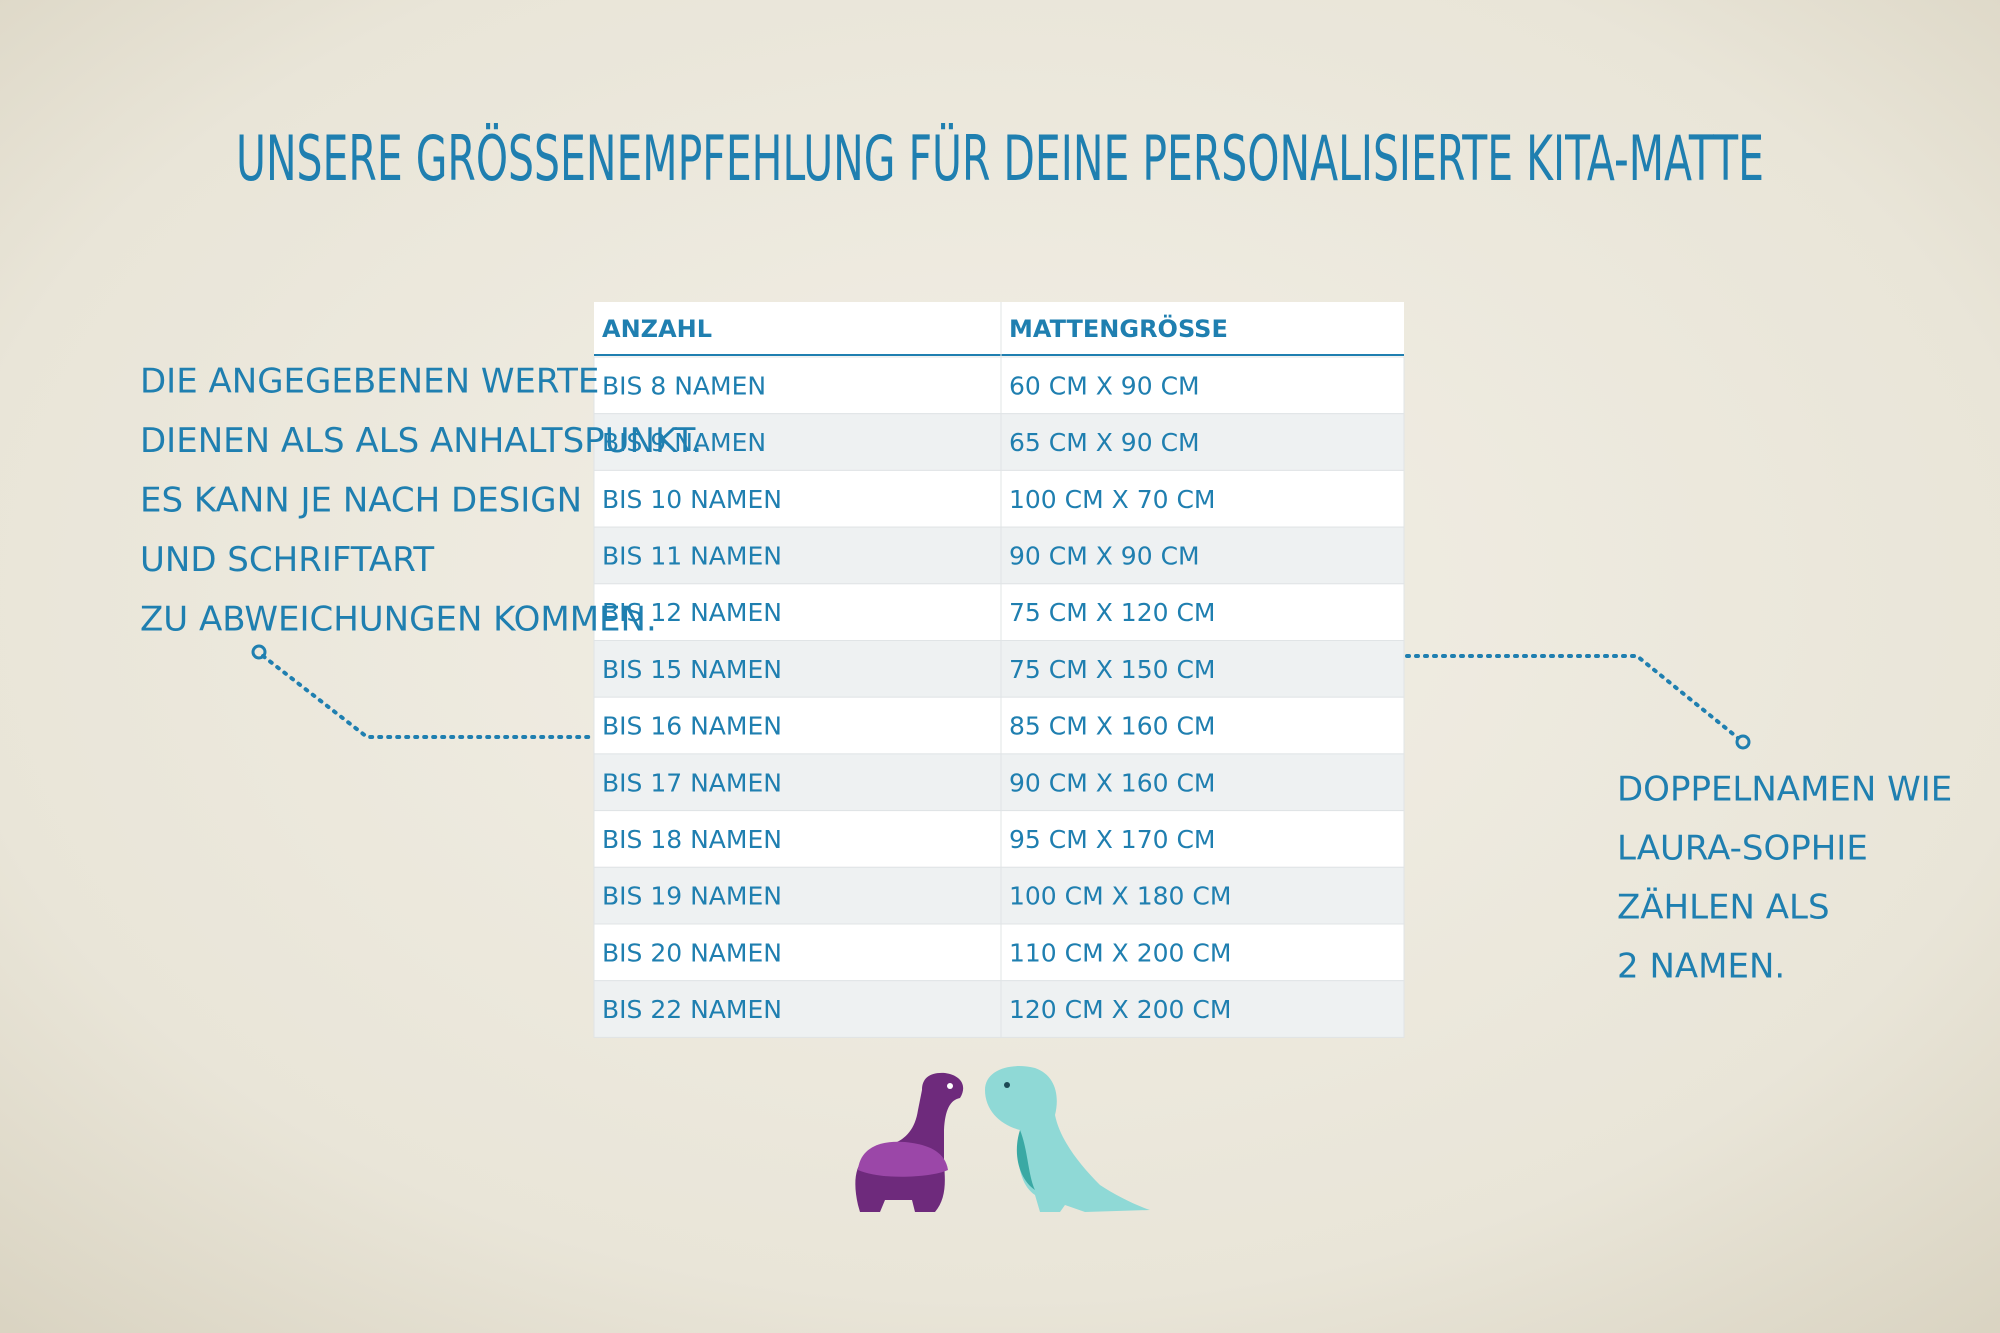 The height and width of the screenshot is (1333, 2000). Describe the element at coordinates (1104, 385) in the screenshot. I see `table-cell: 60 CM X 90 CM` at that location.